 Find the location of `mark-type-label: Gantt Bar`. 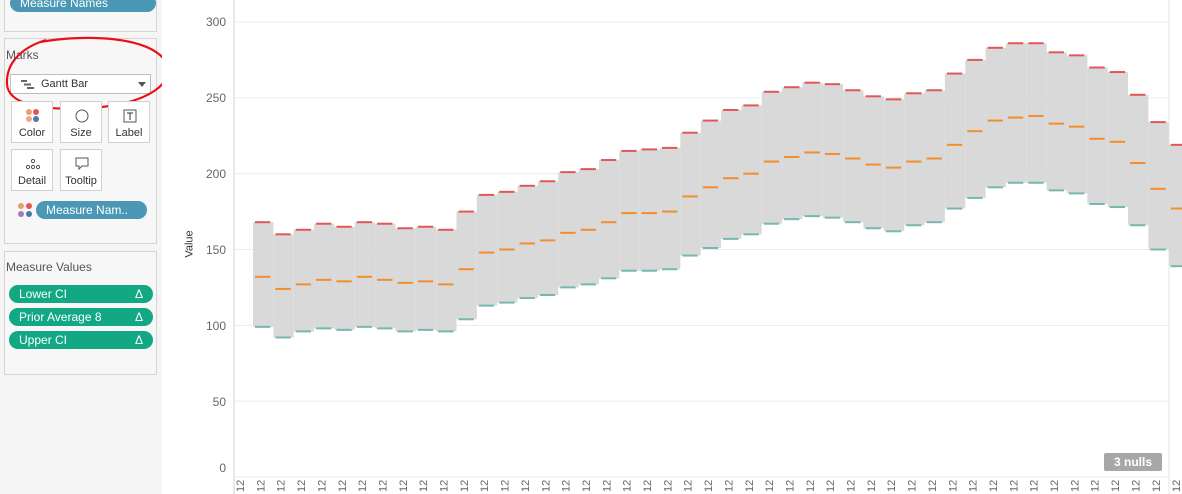

mark-type-label: Gantt Bar is located at coordinates (65, 84).